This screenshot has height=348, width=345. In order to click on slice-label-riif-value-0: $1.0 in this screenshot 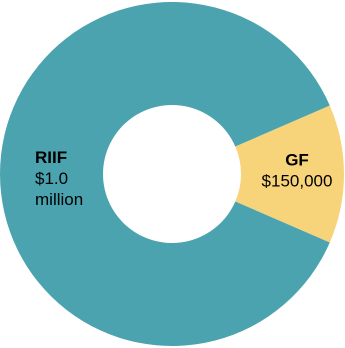, I will do `click(51, 178)`.